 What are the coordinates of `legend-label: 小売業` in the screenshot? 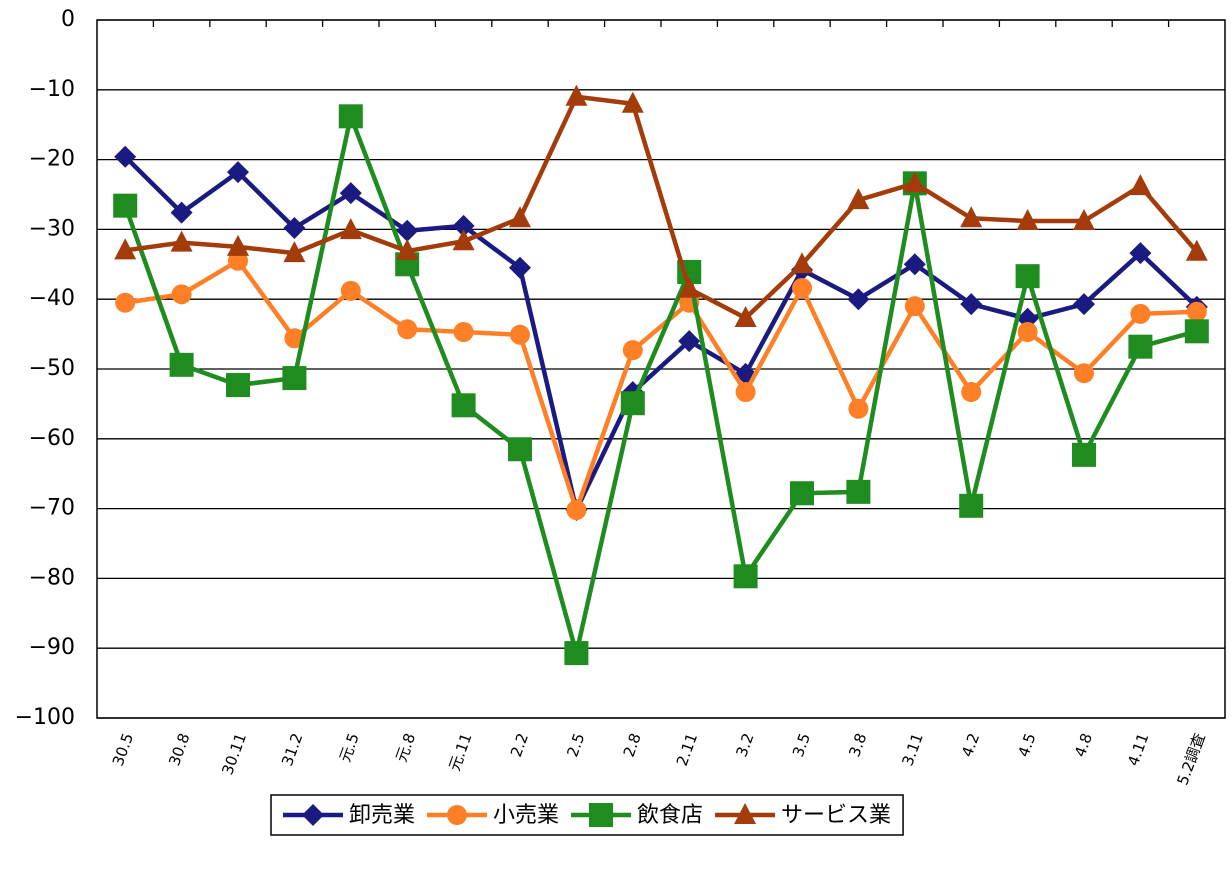 It's located at (526, 815).